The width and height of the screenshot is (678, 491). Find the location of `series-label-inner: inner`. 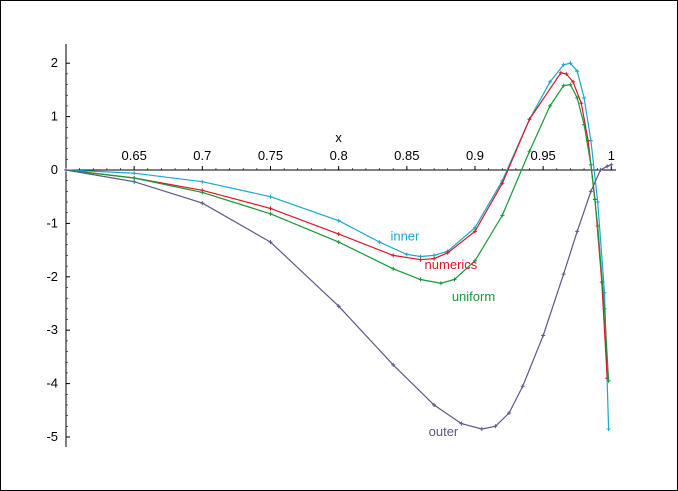

series-label-inner: inner is located at coordinates (405, 235).